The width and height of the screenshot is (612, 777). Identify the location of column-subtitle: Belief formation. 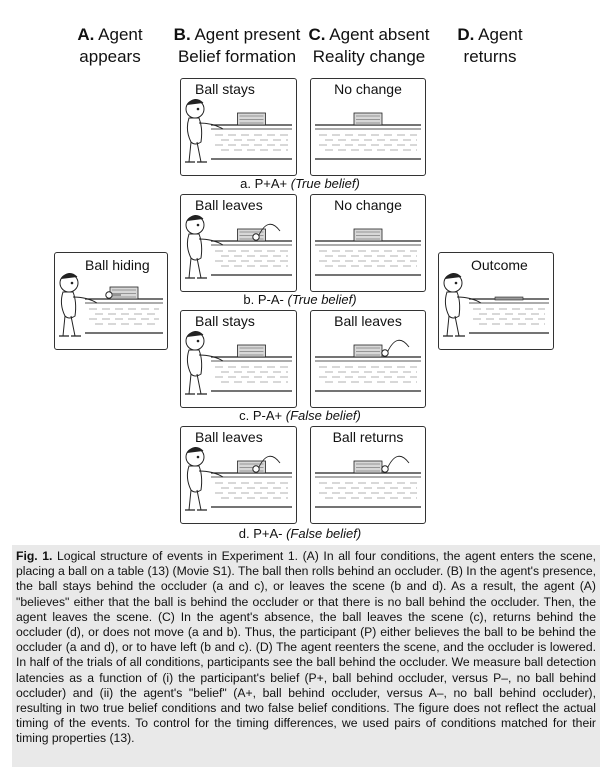
(237, 56).